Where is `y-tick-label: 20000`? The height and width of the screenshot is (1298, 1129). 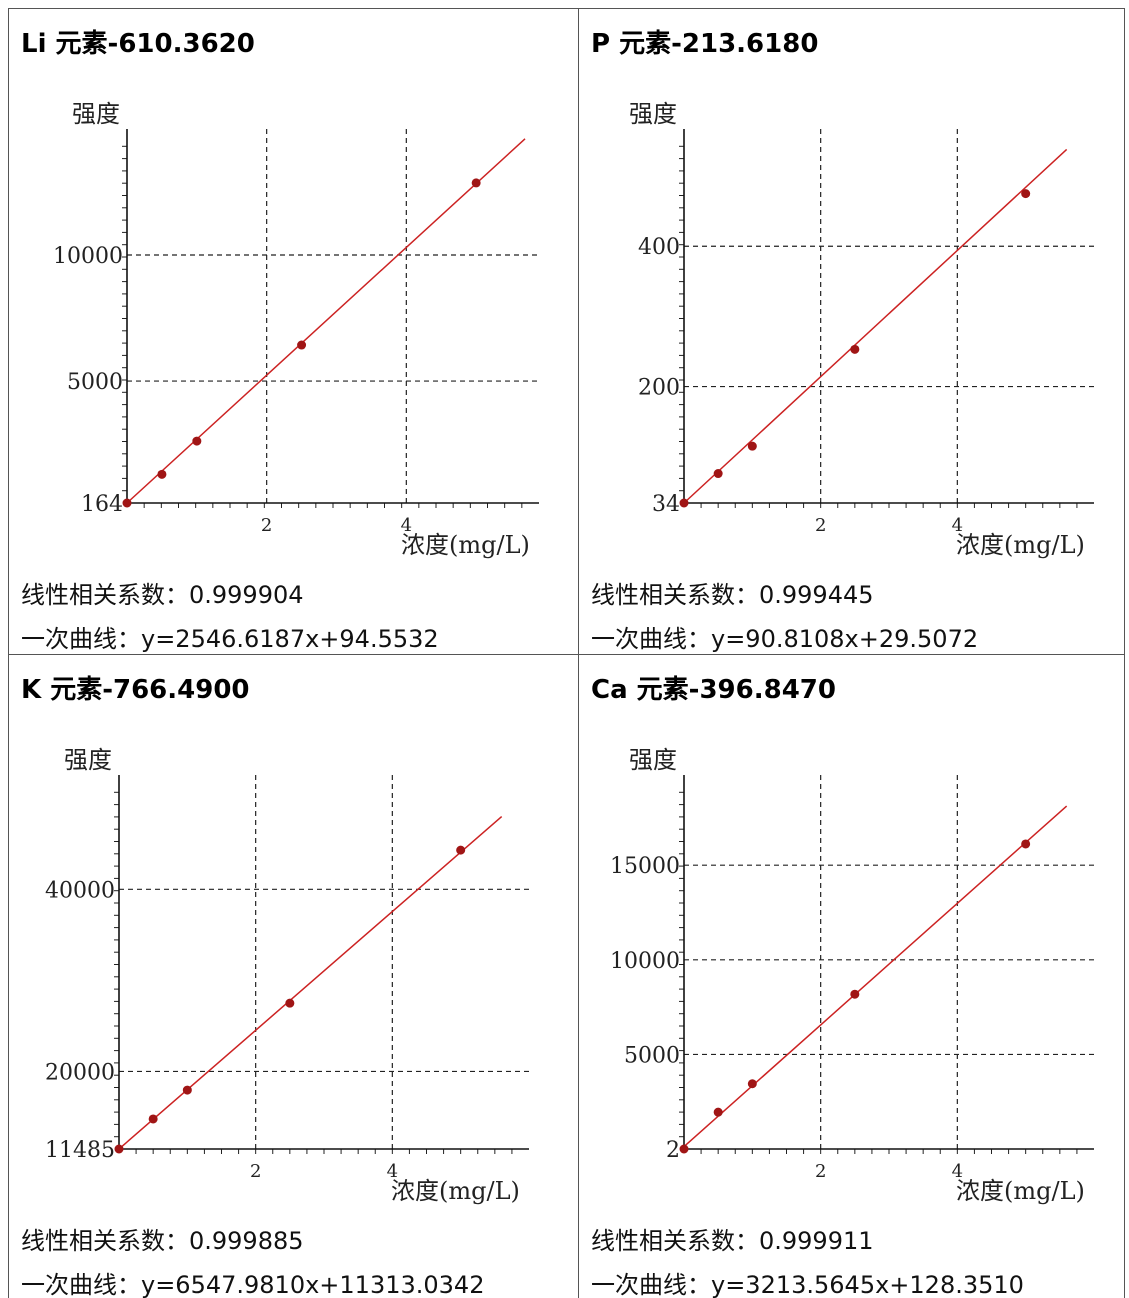 y-tick-label: 20000 is located at coordinates (80, 1072).